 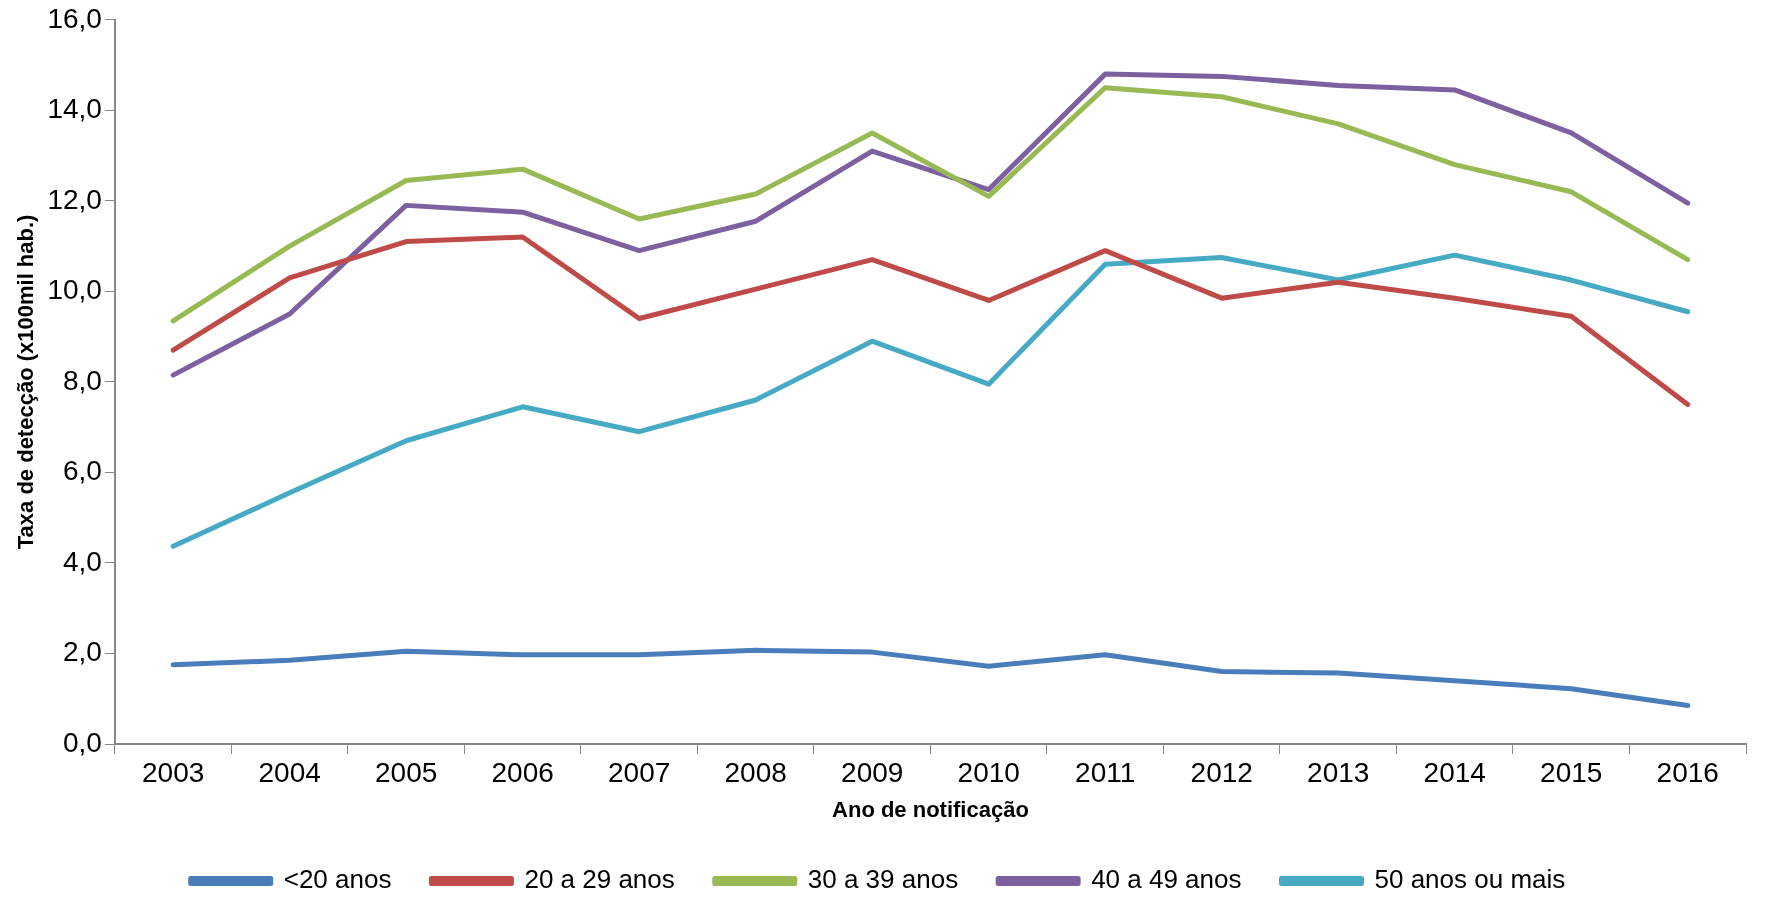 What do you see at coordinates (1221, 772) in the screenshot?
I see `x-tick-label: 2012` at bounding box center [1221, 772].